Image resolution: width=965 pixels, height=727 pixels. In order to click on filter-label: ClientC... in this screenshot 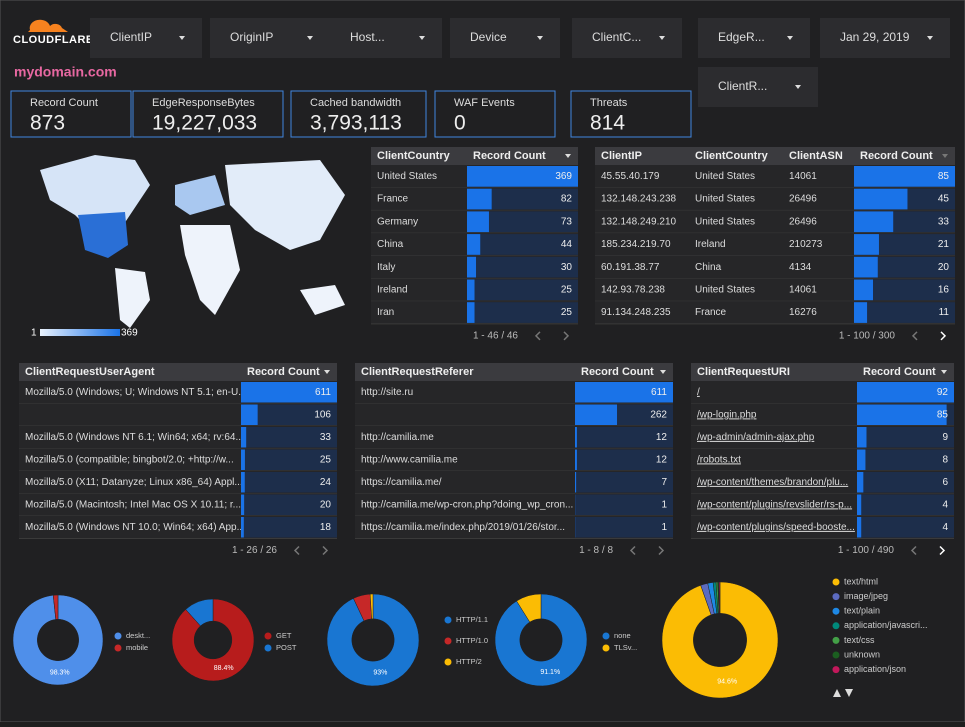, I will do `click(616, 37)`.